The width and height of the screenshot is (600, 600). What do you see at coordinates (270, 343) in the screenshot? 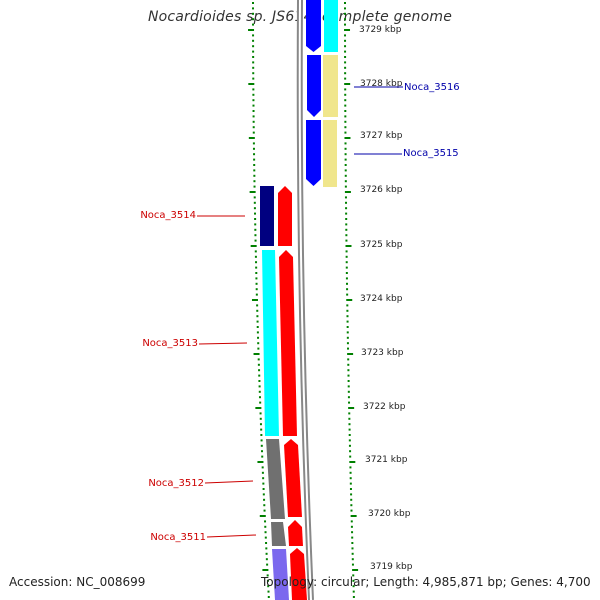
I see `gene-block-cyan-noca3513` at bounding box center [270, 343].